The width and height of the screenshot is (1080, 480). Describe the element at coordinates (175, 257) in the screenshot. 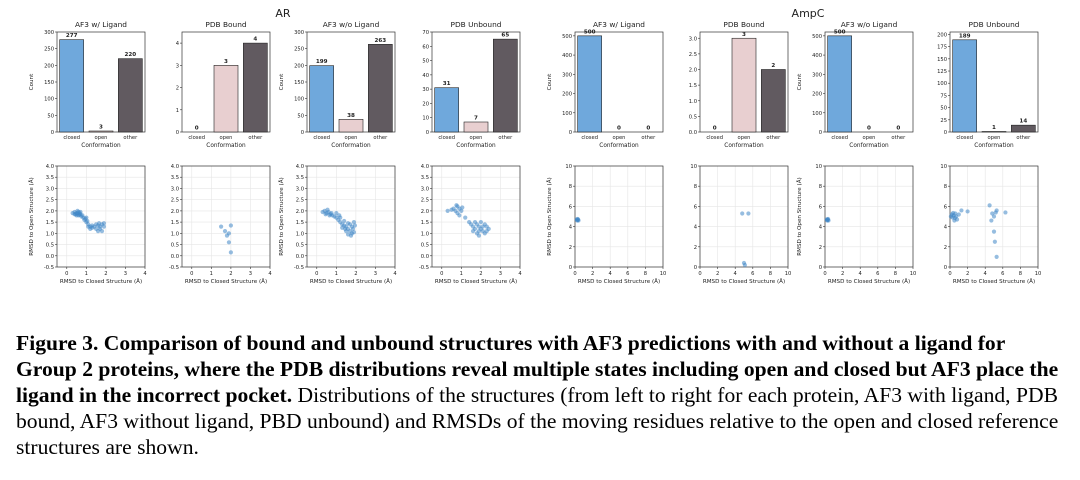

I see `y-tick-label: 0.0` at that location.